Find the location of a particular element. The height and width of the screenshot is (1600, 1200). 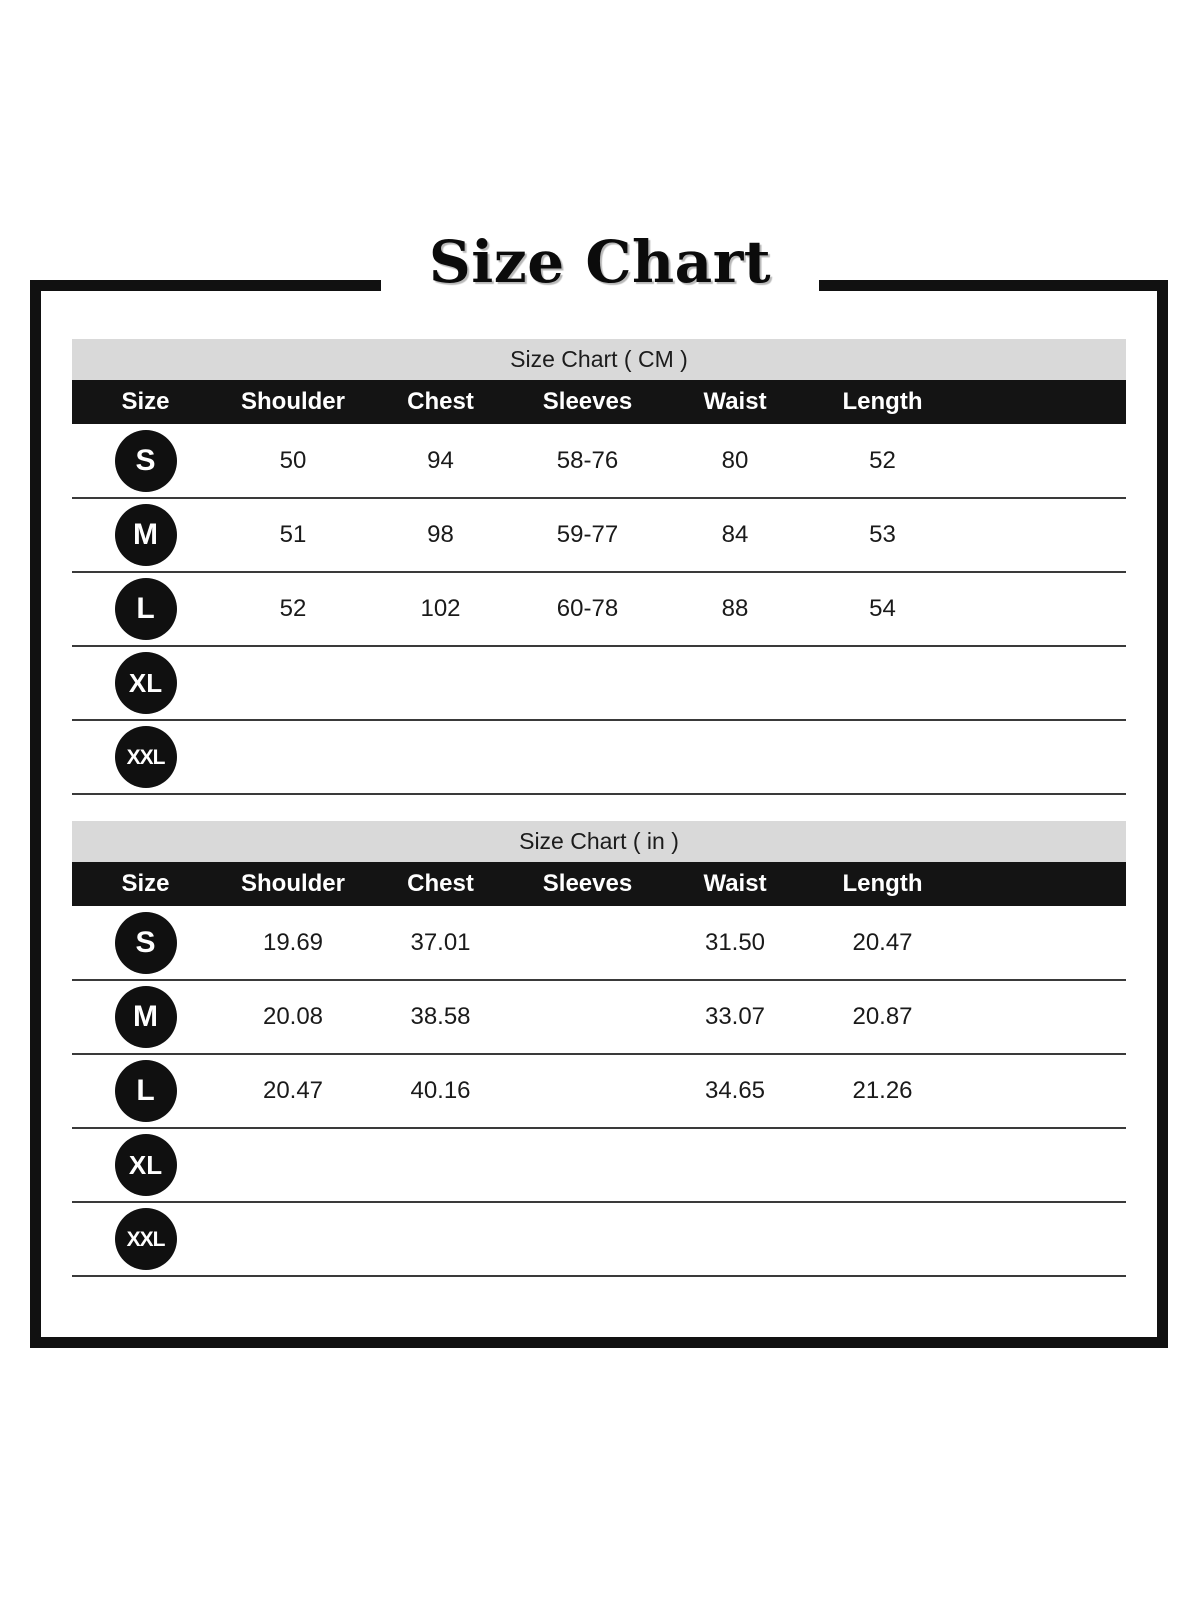

cell-value: 51 is located at coordinates (293, 534).